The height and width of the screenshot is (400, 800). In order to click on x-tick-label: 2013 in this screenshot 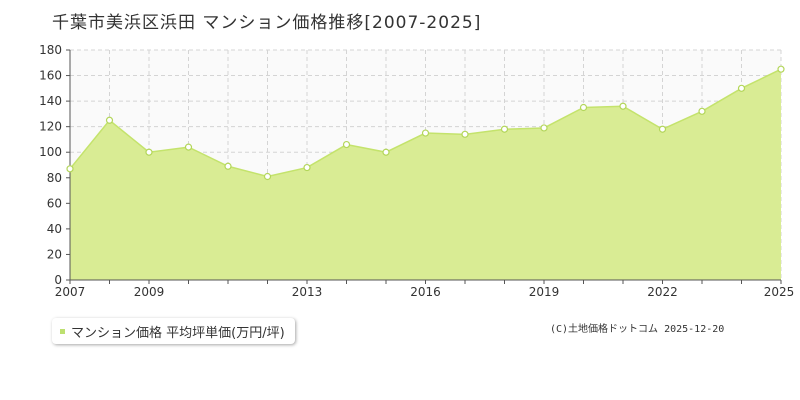, I will do `click(307, 292)`.